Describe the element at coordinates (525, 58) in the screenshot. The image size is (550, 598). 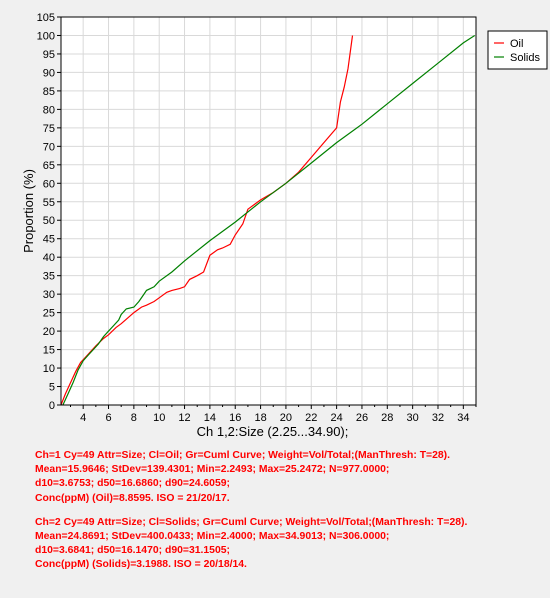
I see `legend-label: Solids` at that location.